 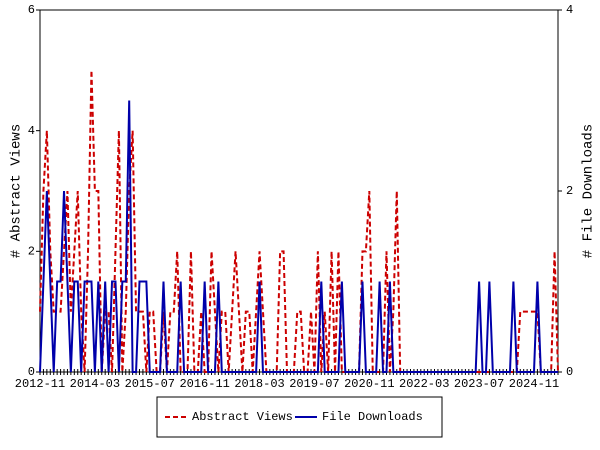 I want to click on y2-tick-label: 4, so click(x=569, y=10).